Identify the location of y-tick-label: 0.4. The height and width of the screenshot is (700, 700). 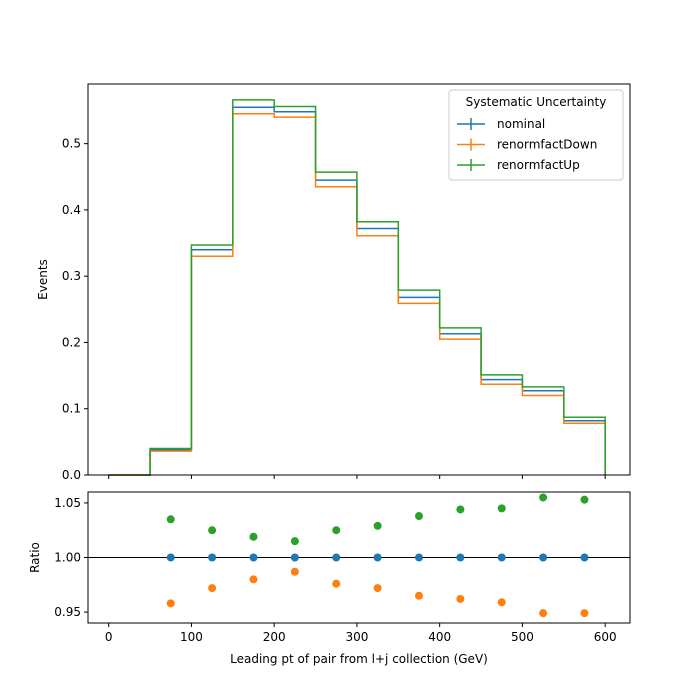
(71, 210).